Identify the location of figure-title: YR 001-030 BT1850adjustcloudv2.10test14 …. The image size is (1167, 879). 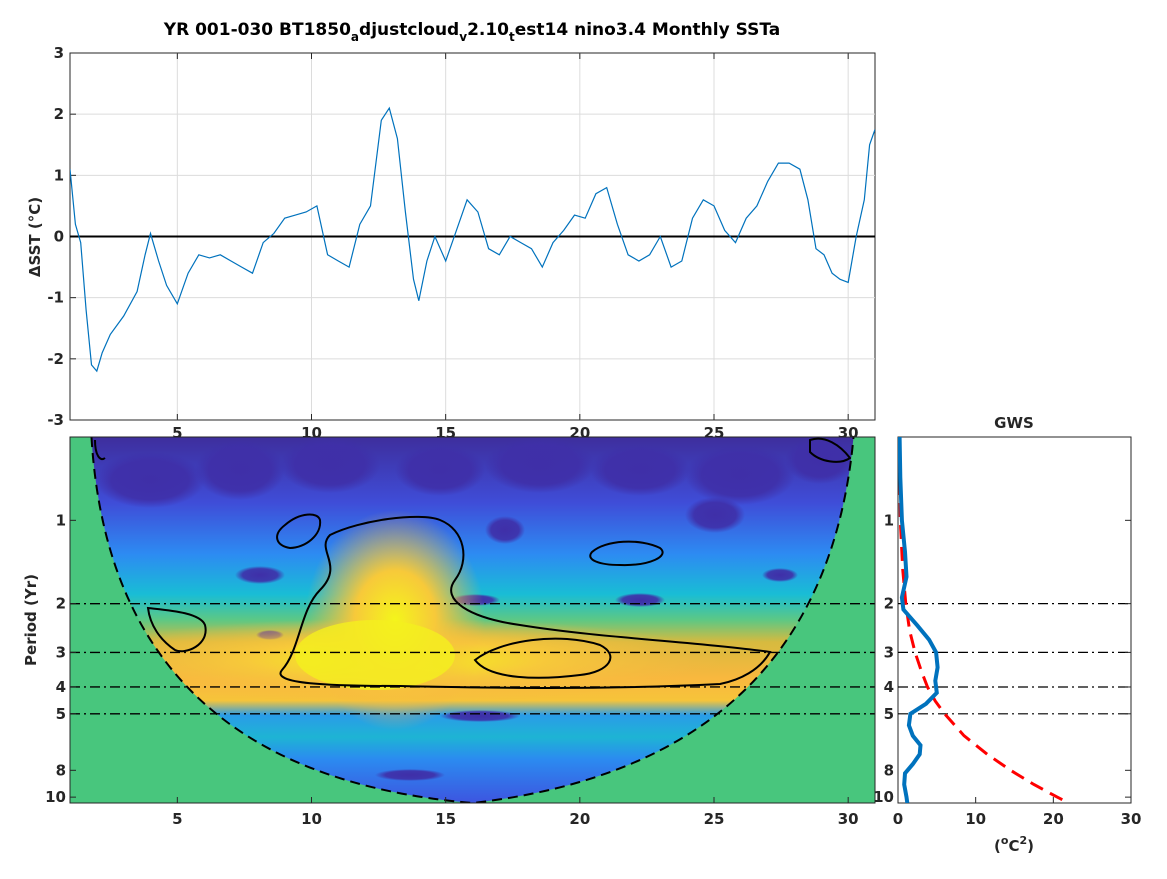
(471, 32).